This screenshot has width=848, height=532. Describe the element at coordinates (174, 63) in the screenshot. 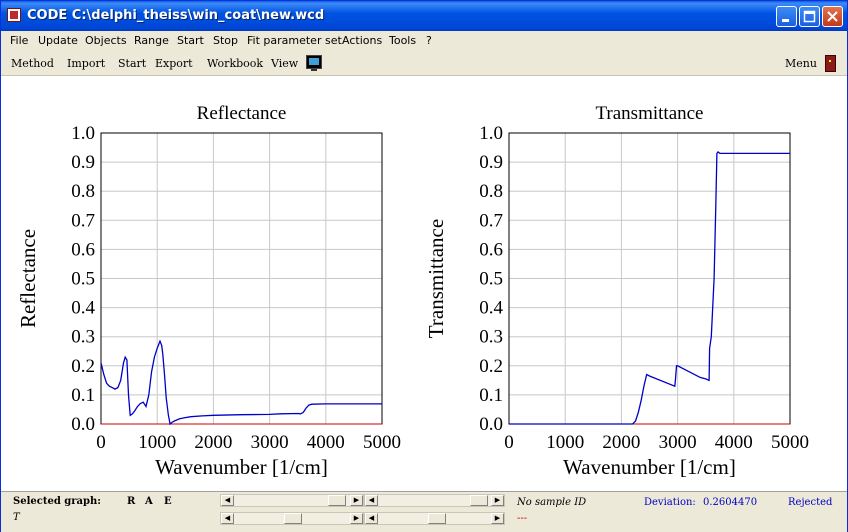

I see `toolbar-export: Export` at that location.